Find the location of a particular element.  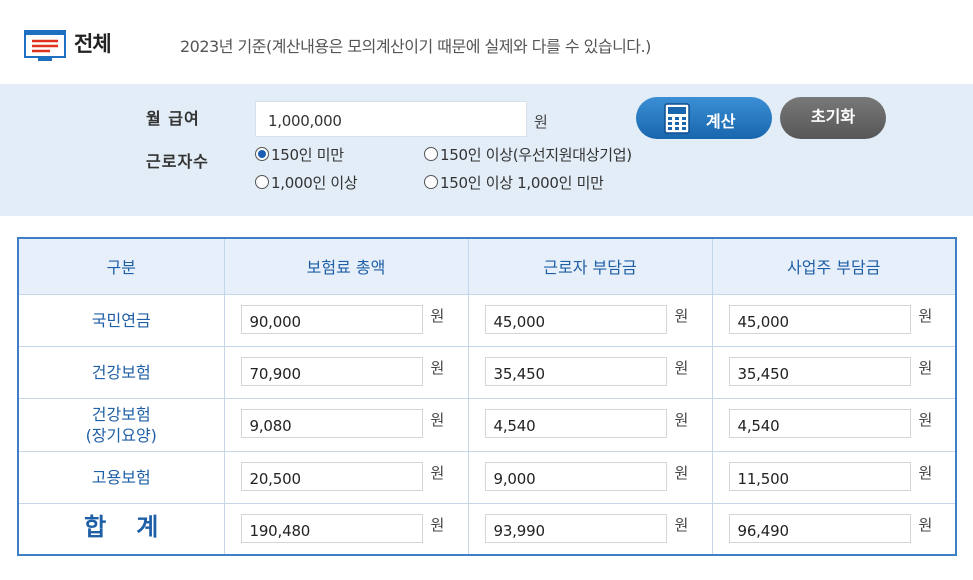

reset-button: 초기화 is located at coordinates (833, 118).